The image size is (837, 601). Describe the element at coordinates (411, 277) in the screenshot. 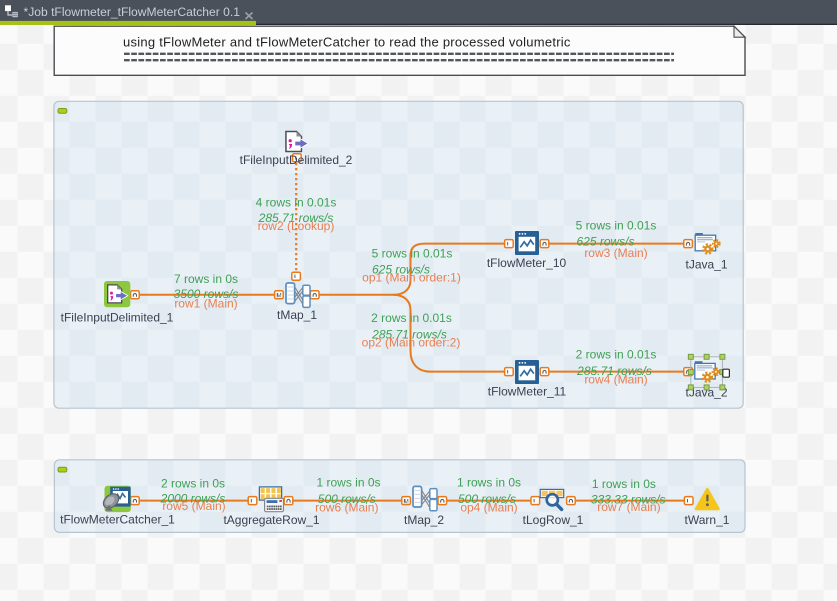

I see `svg-text: op1 (Main order:1)` at that location.